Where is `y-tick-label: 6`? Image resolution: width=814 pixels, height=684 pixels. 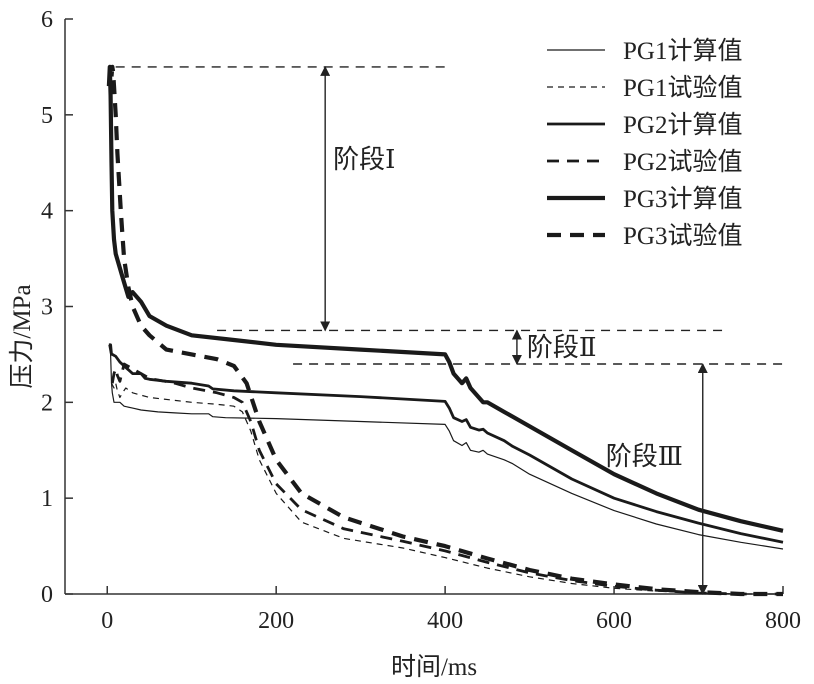 y-tick-label: 6 is located at coordinates (47, 20).